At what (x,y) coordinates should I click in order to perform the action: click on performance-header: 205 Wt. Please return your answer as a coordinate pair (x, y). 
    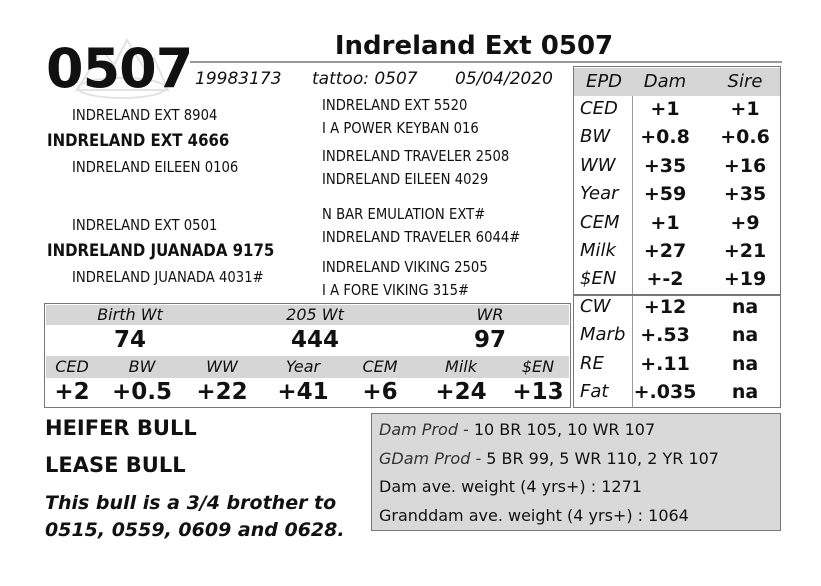
    Looking at the image, I should click on (315, 314).